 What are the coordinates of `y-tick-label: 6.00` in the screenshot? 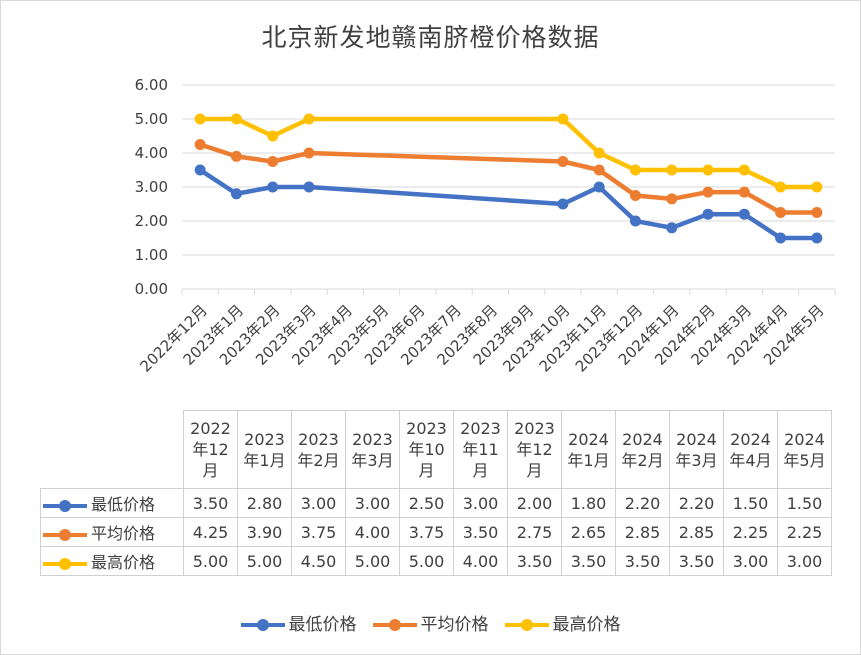 It's located at (151, 85).